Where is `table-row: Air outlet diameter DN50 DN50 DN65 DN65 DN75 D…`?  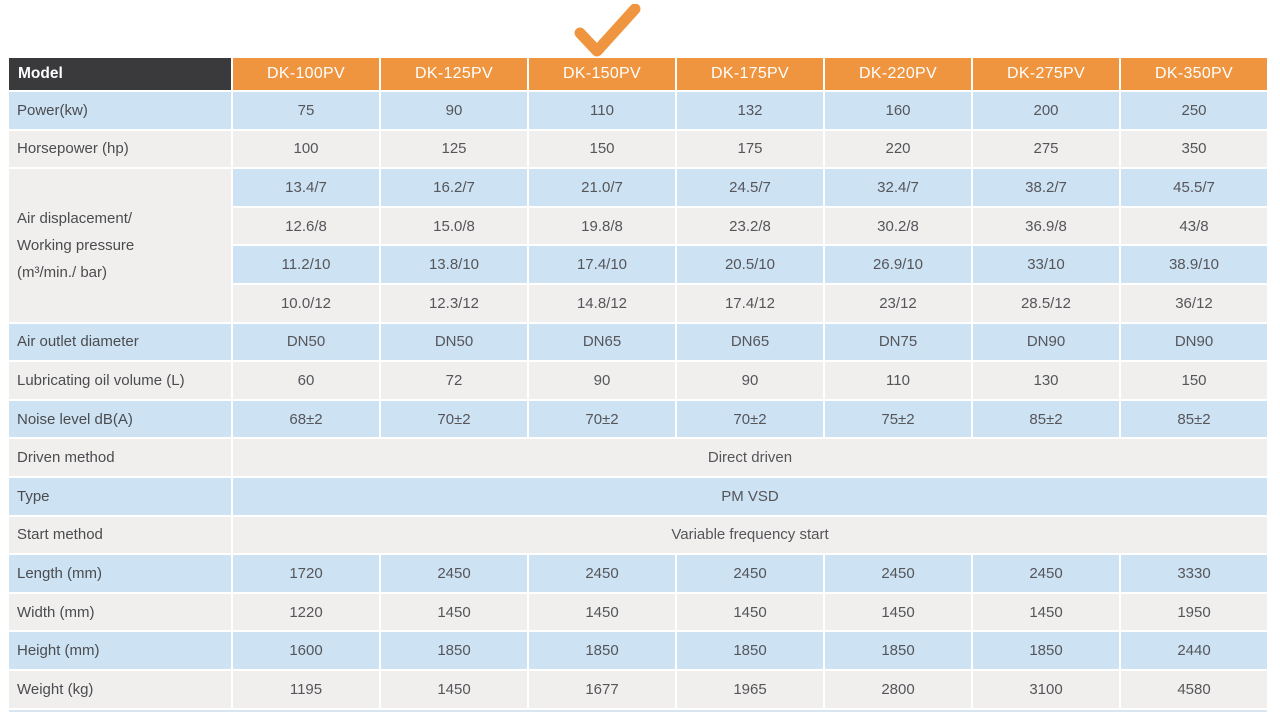 table-row: Air outlet diameter DN50 DN50 DN65 DN65 DN75 D… is located at coordinates (638, 342).